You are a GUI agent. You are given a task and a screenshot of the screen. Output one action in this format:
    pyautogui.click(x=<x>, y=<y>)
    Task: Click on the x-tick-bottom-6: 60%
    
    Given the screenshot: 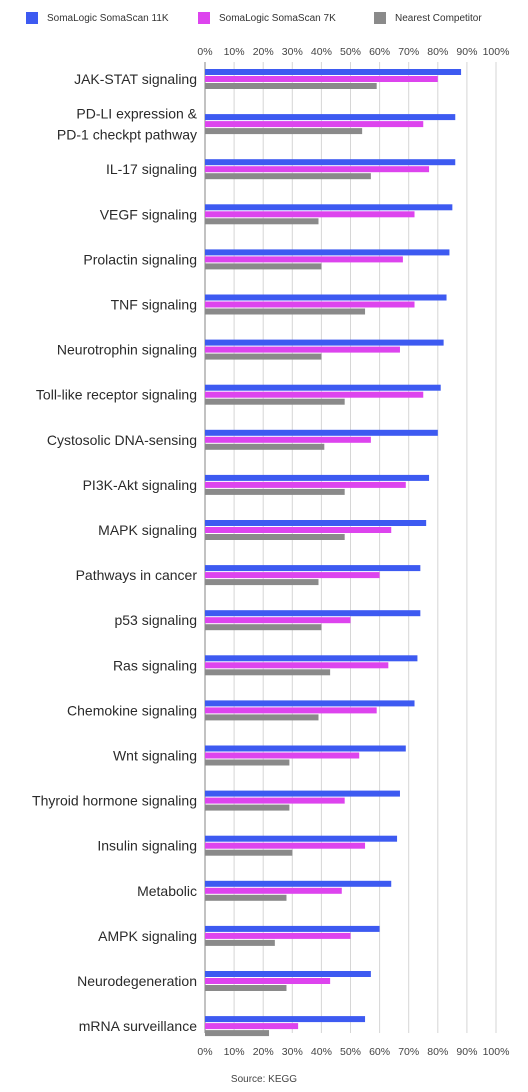 What is the action you would take?
    pyautogui.click(x=379, y=1052)
    